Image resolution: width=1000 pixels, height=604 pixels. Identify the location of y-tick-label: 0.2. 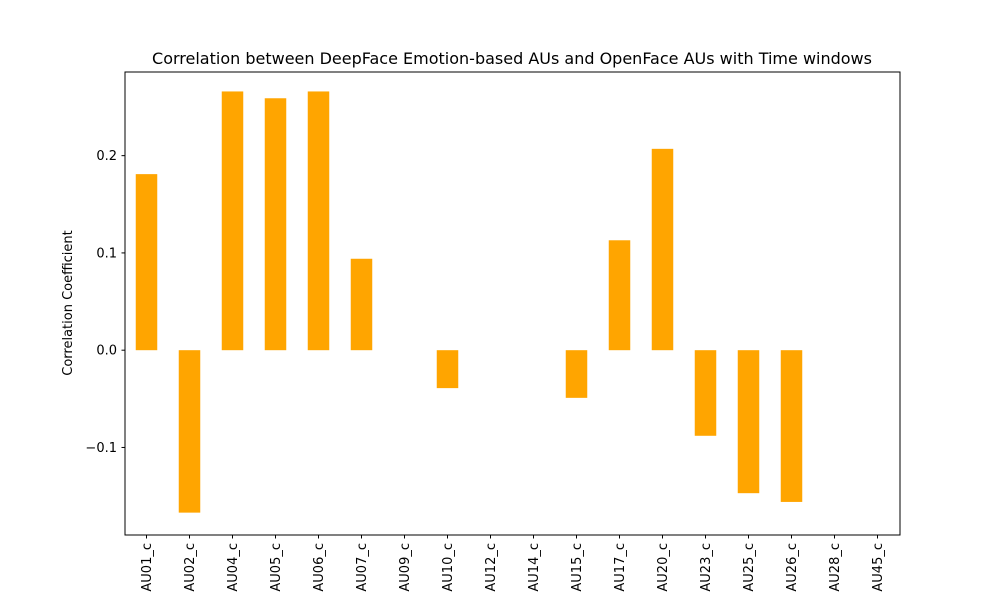
(106, 156).